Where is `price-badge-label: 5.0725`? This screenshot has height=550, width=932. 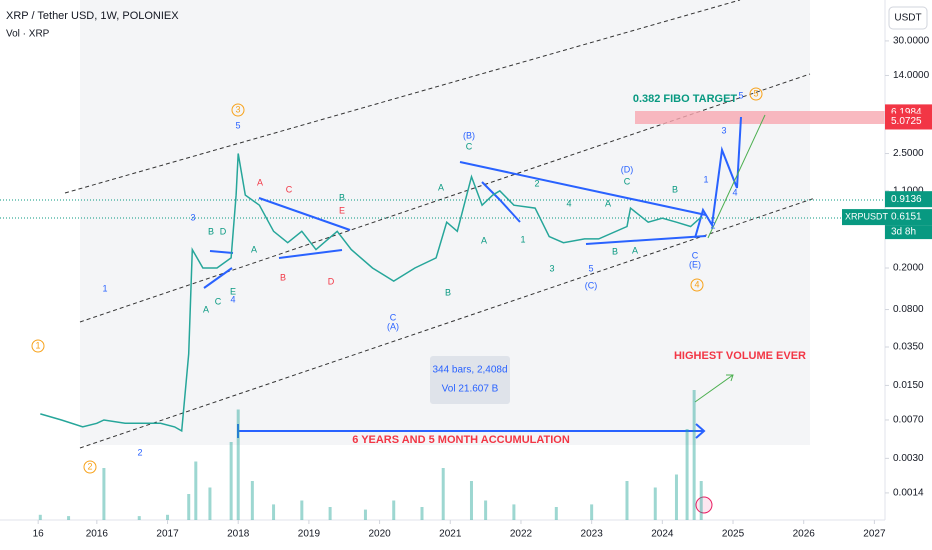
price-badge-label: 5.0725 is located at coordinates (906, 121).